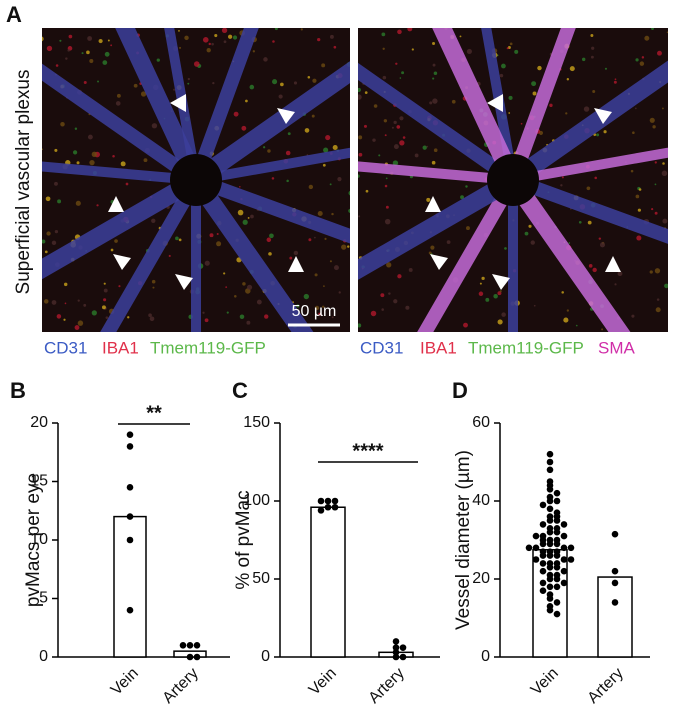 The width and height of the screenshot is (678, 720). I want to click on y-tick-label: 150, so click(256, 422).